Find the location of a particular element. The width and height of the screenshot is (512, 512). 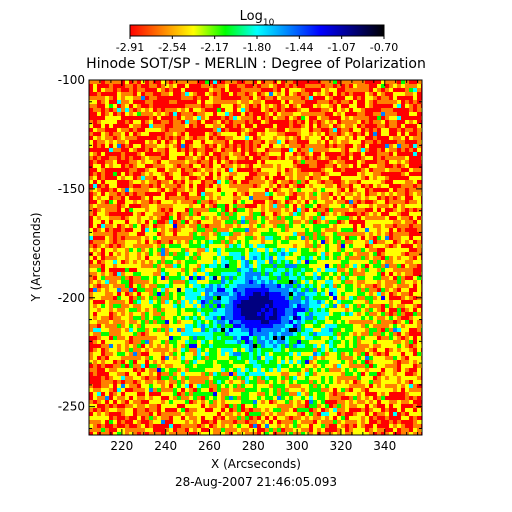

observation-date: 28-Aug-2007 21:46:05.093 is located at coordinates (256, 482).